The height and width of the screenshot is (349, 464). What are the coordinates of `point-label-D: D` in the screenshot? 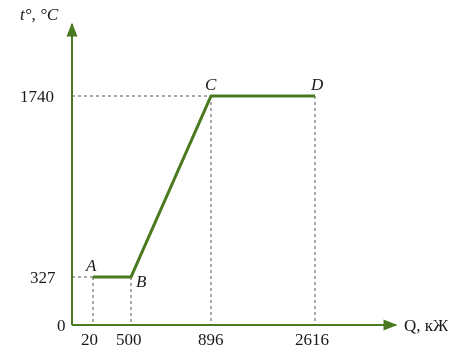 It's located at (317, 84).